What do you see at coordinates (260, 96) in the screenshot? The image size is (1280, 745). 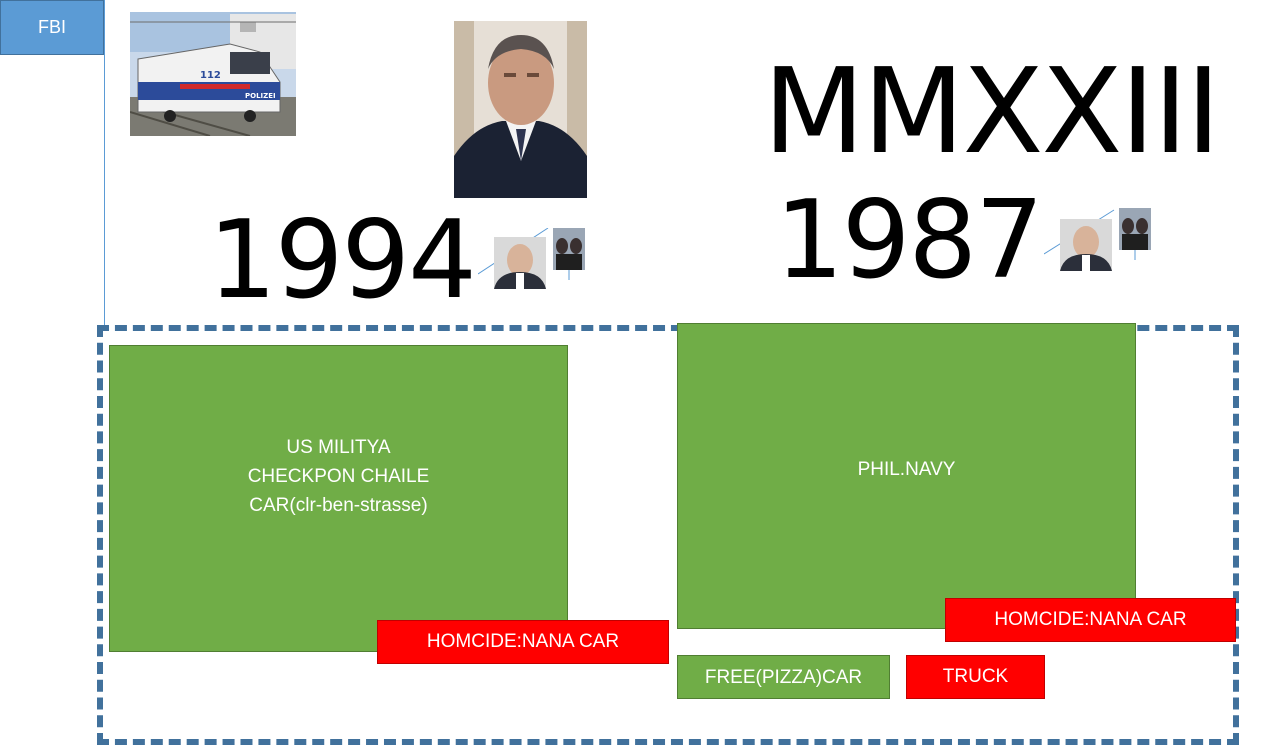 I see `train-sign: POLIZEI` at bounding box center [260, 96].